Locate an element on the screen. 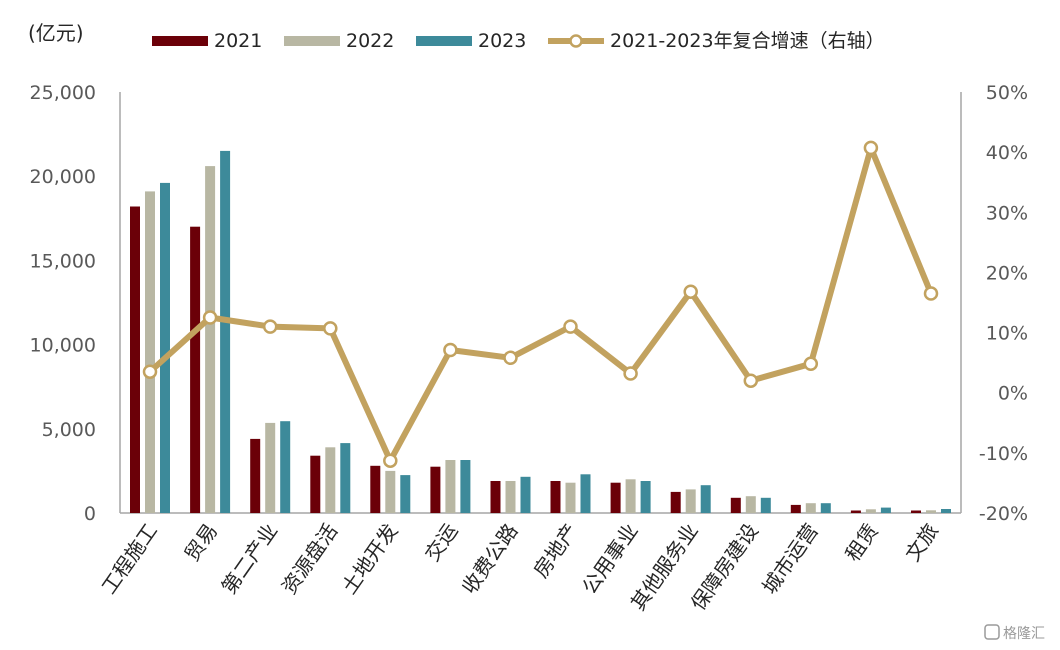 Image resolution: width=1060 pixels, height=650 pixels. right-y-tick-label: 20% is located at coordinates (1007, 273).